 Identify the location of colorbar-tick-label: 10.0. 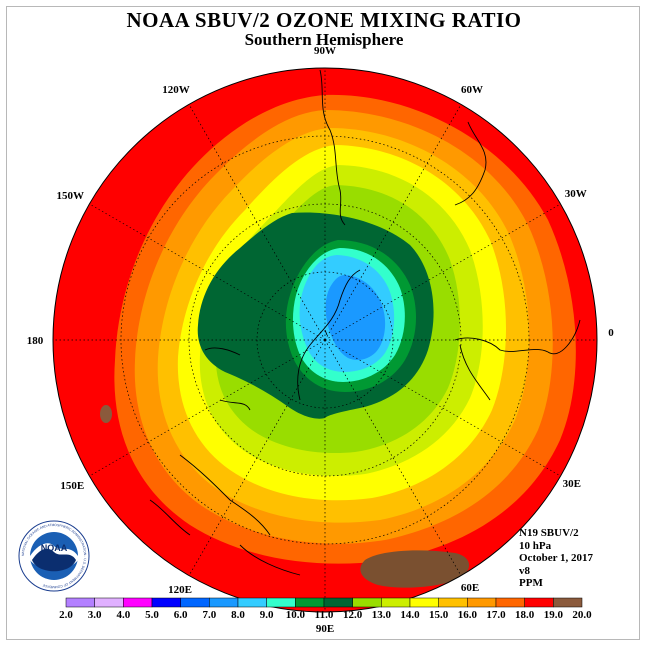
(296, 615).